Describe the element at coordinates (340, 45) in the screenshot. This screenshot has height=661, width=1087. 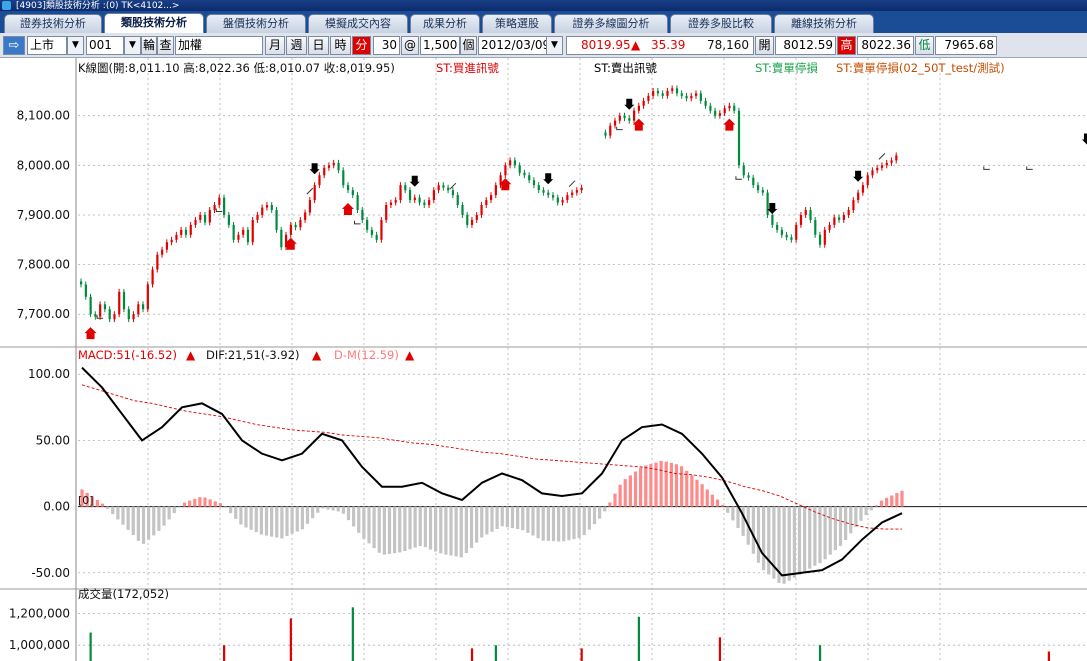
I see `period-hour-button: 時` at that location.